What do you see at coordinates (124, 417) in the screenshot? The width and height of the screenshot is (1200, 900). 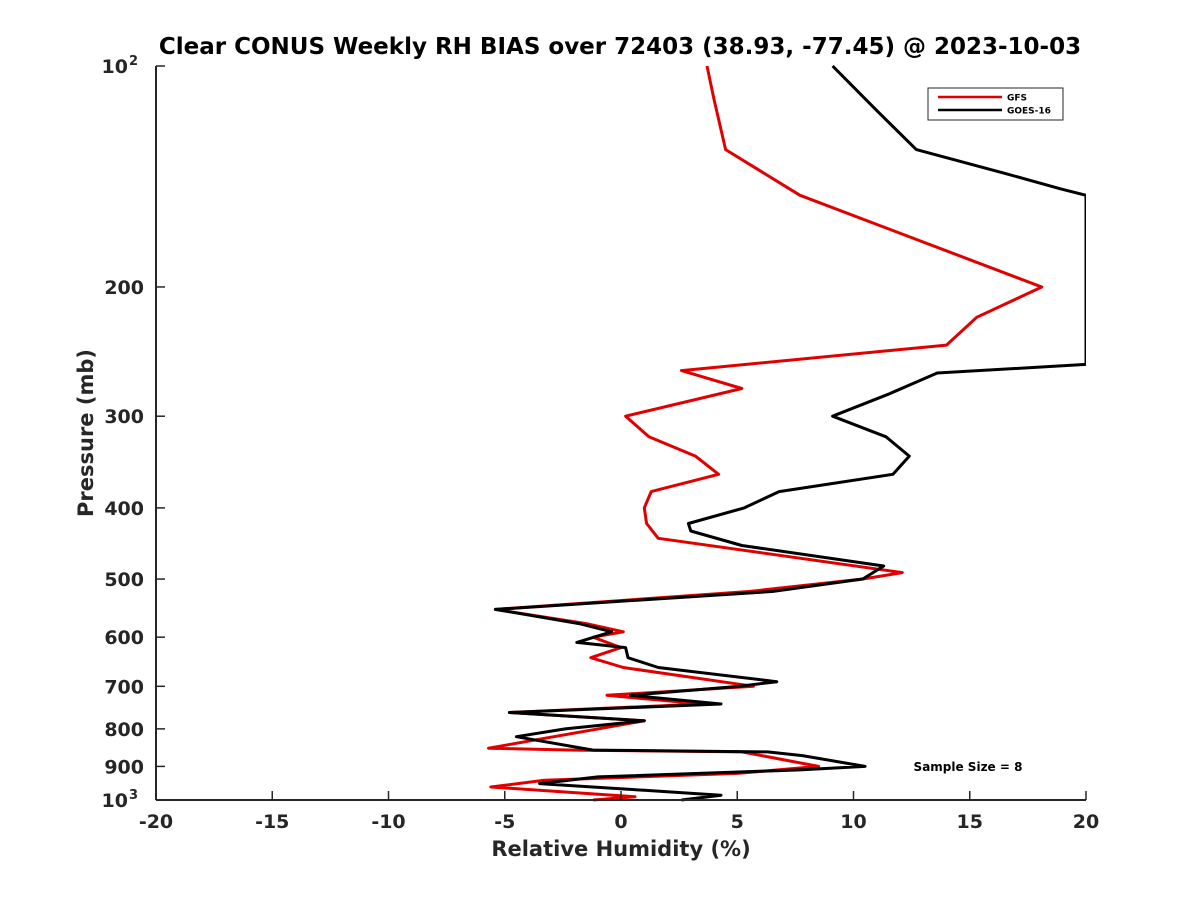 I see `y-tick-label: 300` at bounding box center [124, 417].